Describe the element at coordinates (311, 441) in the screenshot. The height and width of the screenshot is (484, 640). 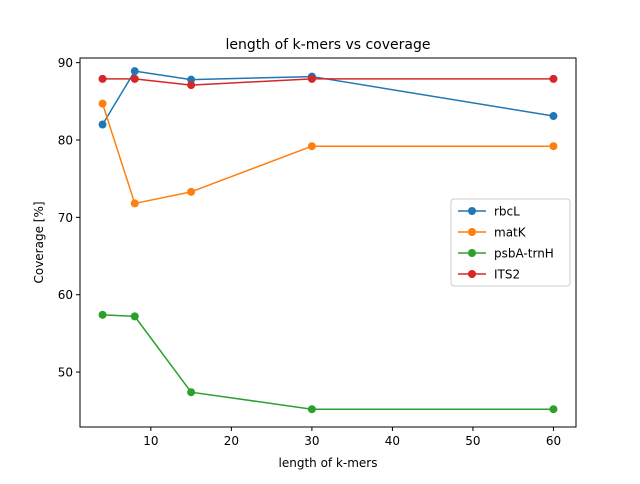
I see `x-tick-label-2: 30` at that location.